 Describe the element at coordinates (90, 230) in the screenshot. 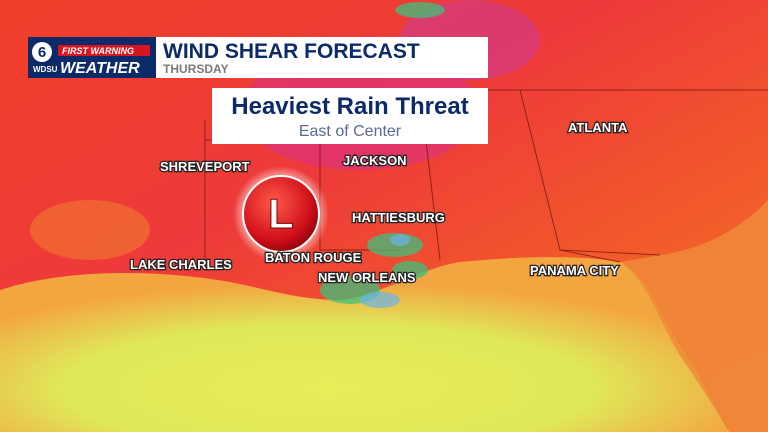

I see `shear-zone` at that location.